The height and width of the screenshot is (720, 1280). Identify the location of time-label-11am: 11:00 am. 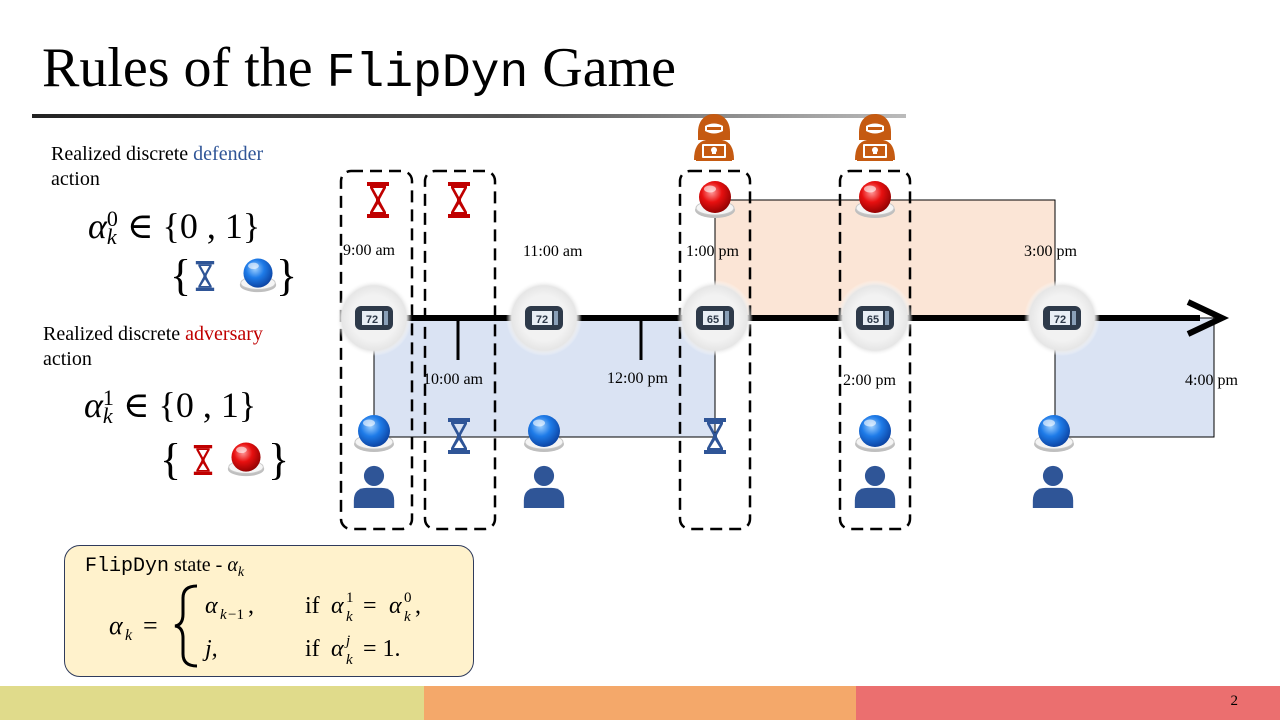
(553, 251).